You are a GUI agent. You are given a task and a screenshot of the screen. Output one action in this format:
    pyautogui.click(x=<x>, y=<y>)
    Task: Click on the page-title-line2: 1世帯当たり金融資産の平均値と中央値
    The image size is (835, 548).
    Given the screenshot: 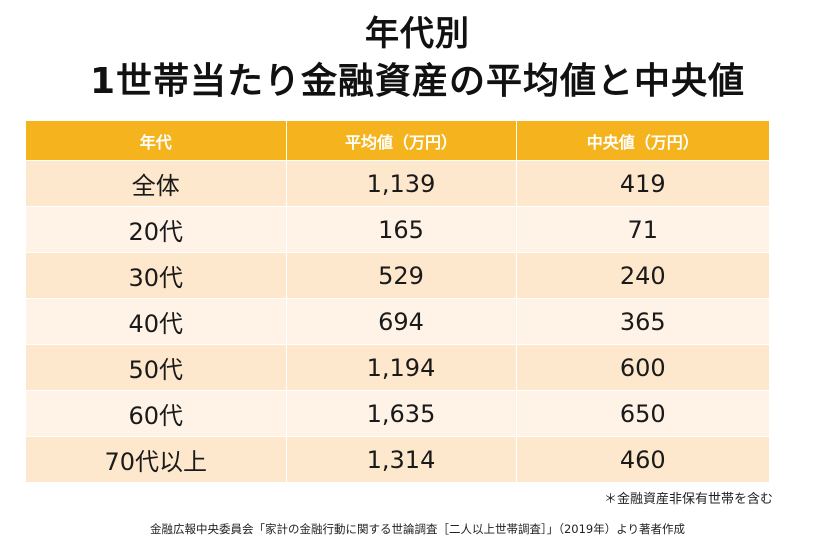 What is the action you would take?
    pyautogui.click(x=417, y=81)
    